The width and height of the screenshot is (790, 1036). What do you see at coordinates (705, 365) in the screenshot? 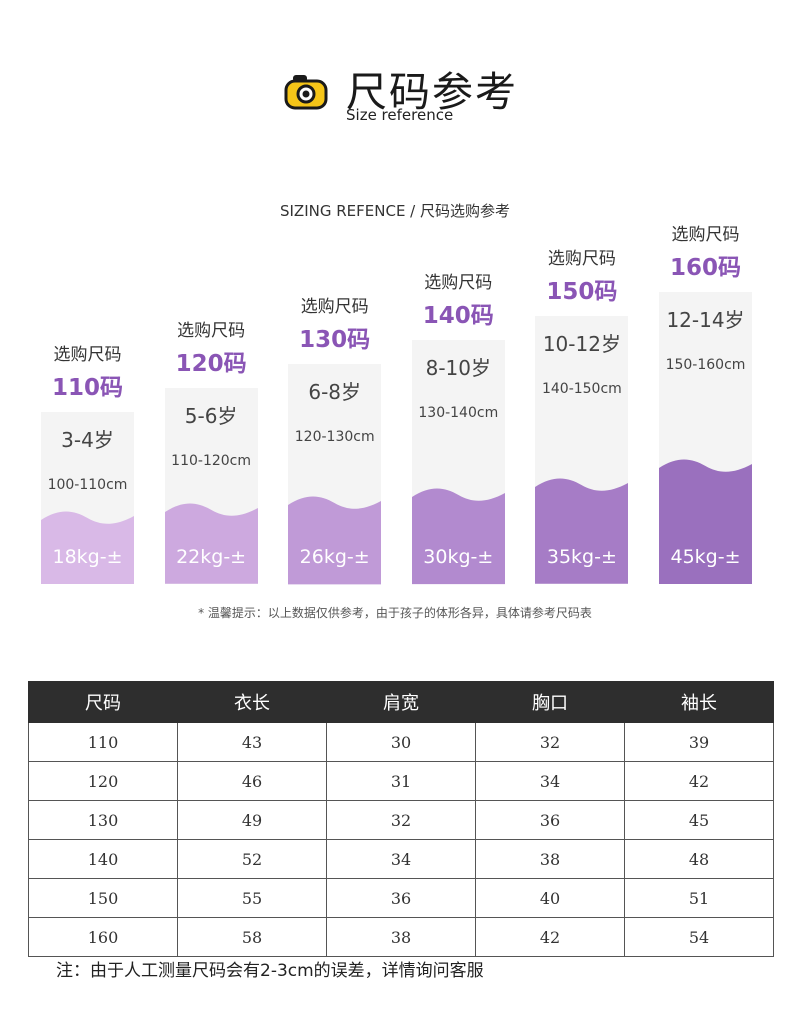
I see `height-label: 150-160cm` at bounding box center [705, 365].